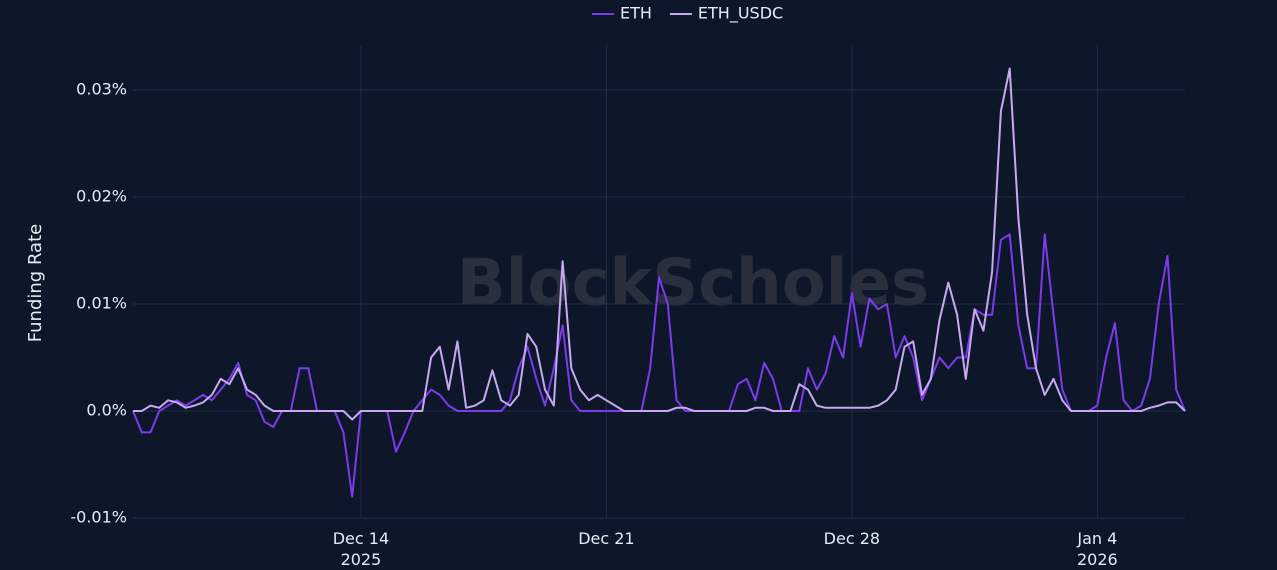  What do you see at coordinates (101, 302) in the screenshot?
I see `y-tick-label: 0.01%` at bounding box center [101, 302].